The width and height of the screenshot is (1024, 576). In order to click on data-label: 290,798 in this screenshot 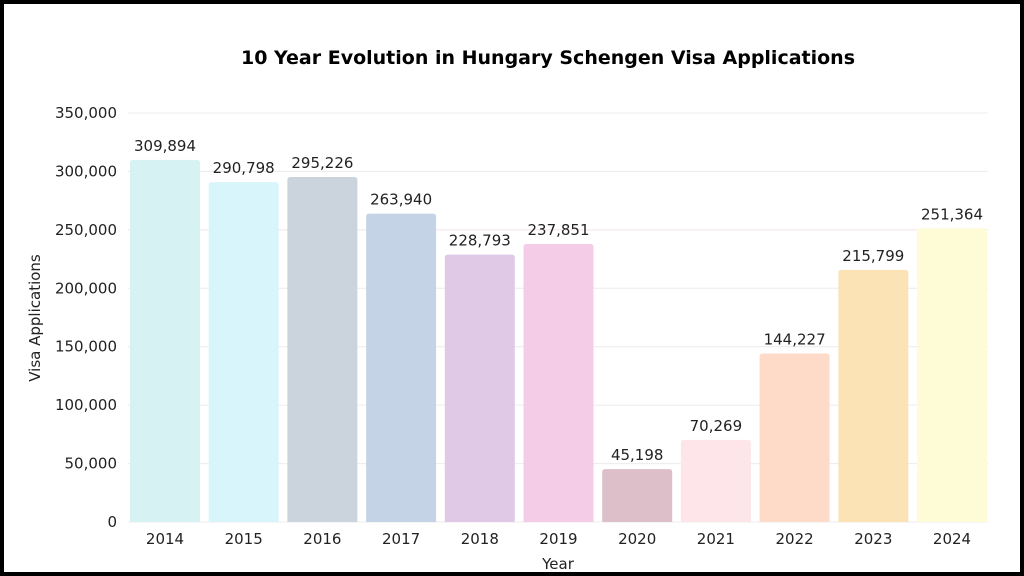, I will do `click(244, 168)`.